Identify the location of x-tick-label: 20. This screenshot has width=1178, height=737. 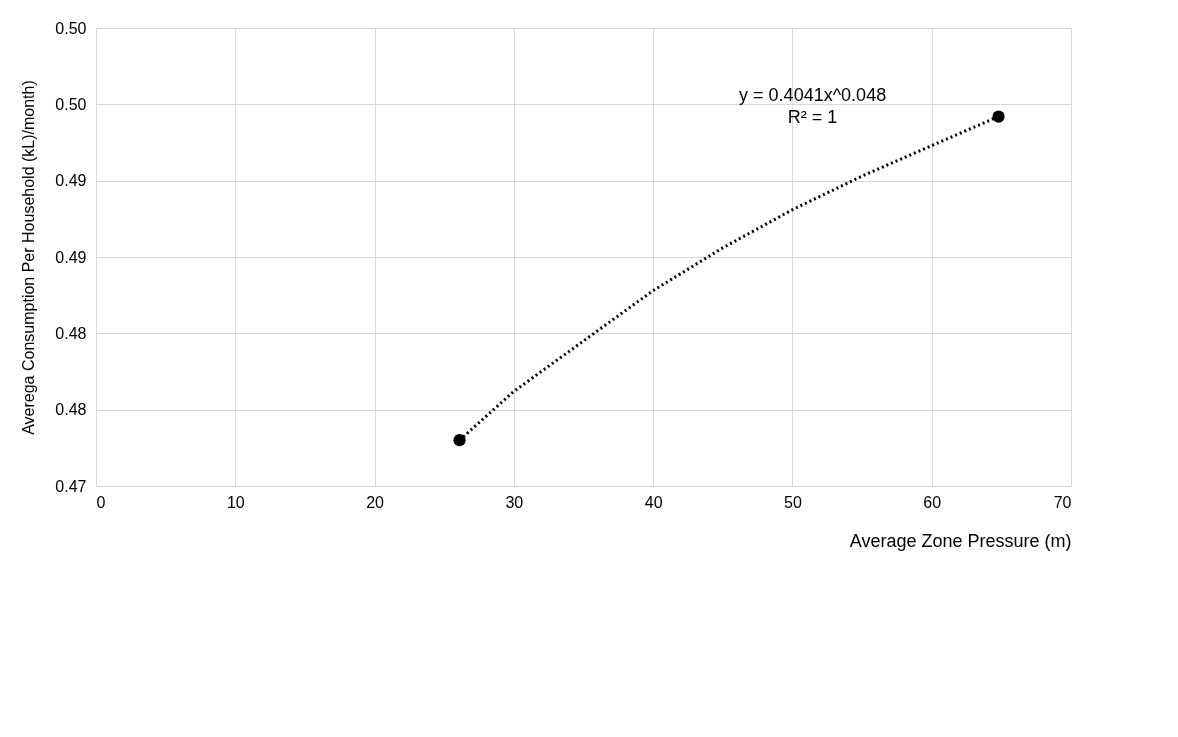
(375, 502).